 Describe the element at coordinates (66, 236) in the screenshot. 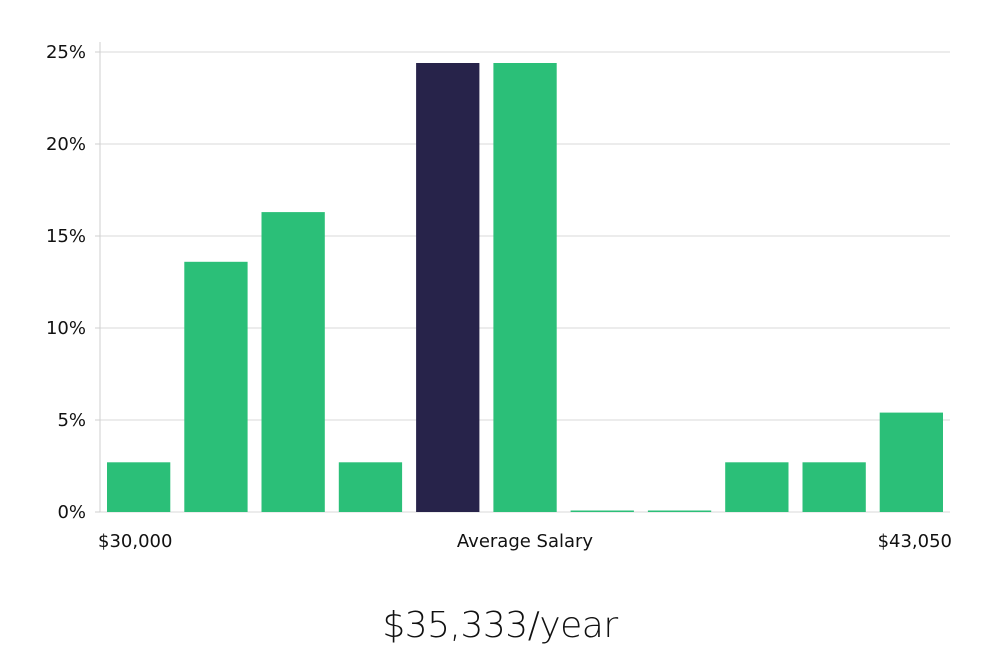

I see `y-tick-label: 15%` at that location.